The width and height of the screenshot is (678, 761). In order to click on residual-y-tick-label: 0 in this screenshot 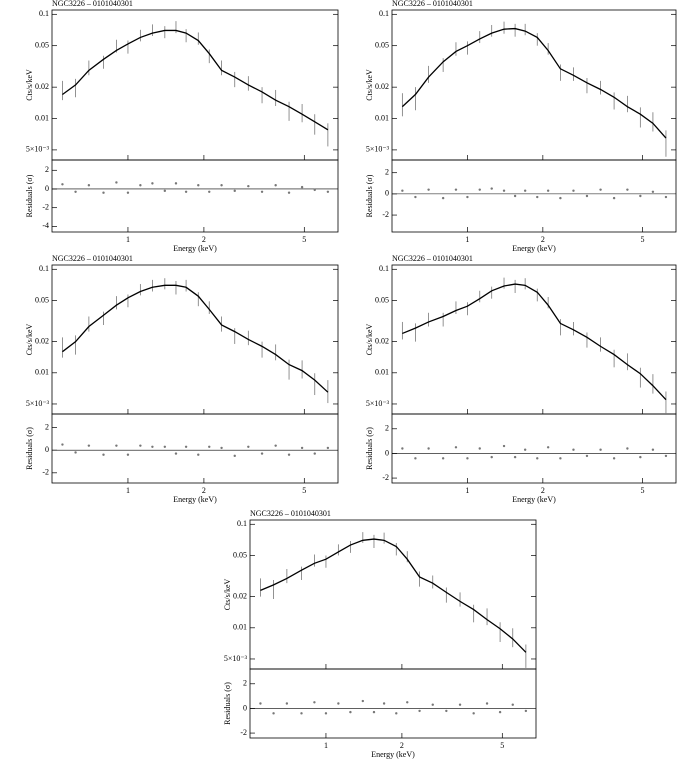, I will do `click(47, 188)`.